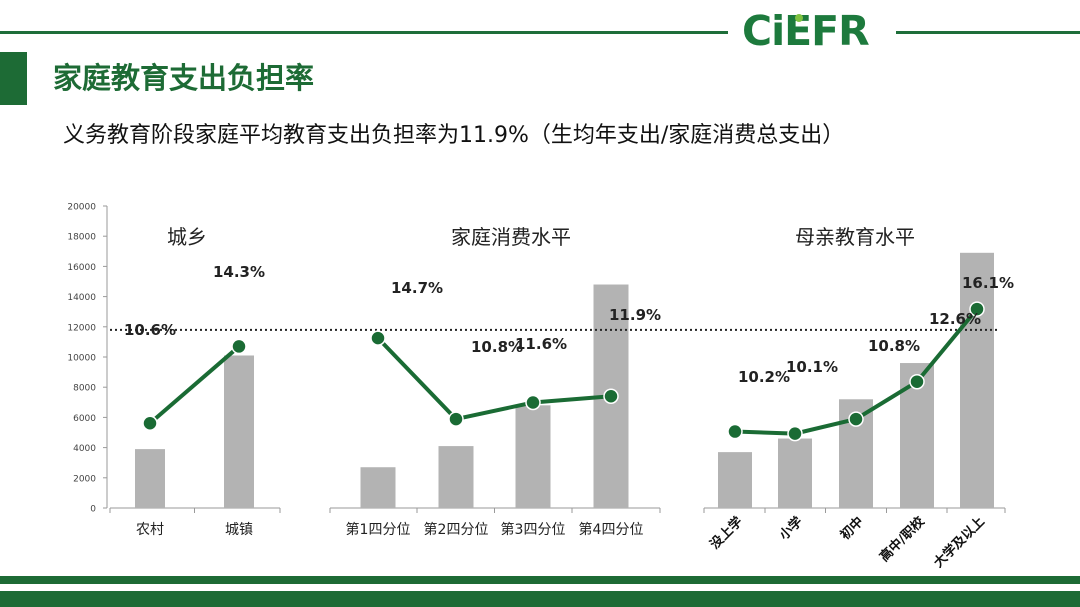  Describe the element at coordinates (533, 529) in the screenshot. I see `category-label: 第3四分位` at that location.